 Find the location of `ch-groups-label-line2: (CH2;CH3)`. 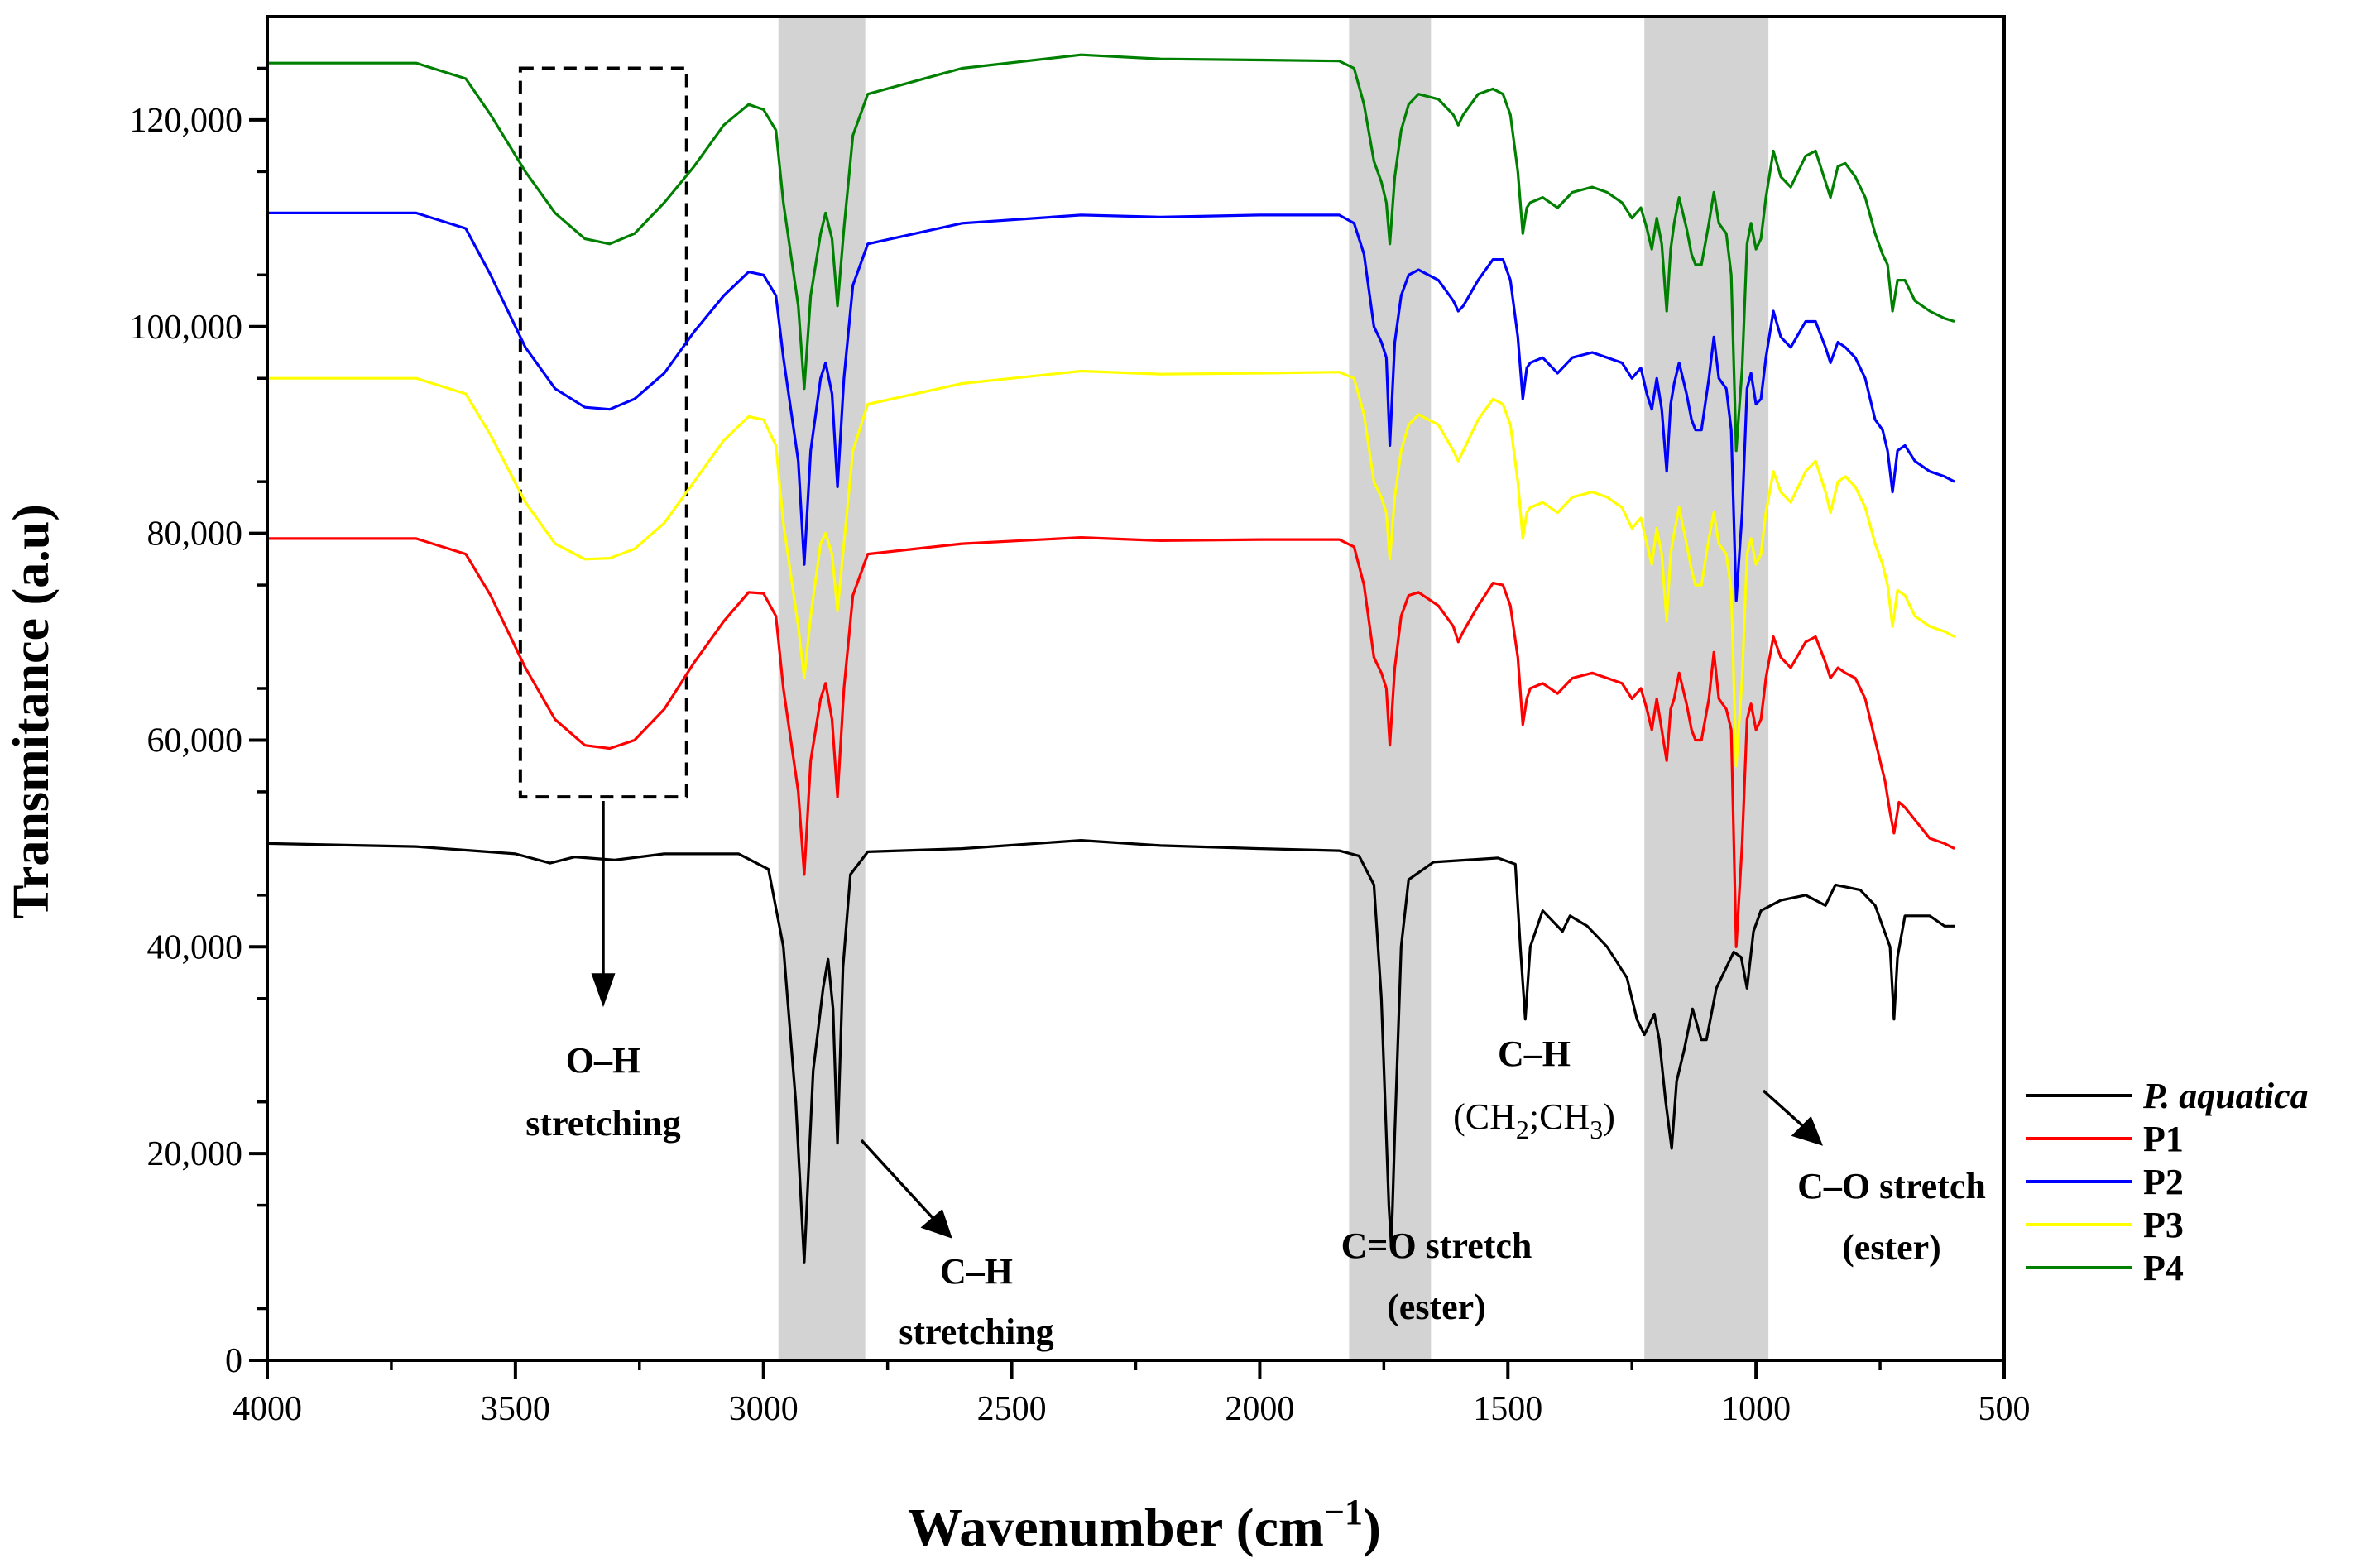

ch-groups-label-line2: (CH2;CH3) is located at coordinates (1534, 1120).